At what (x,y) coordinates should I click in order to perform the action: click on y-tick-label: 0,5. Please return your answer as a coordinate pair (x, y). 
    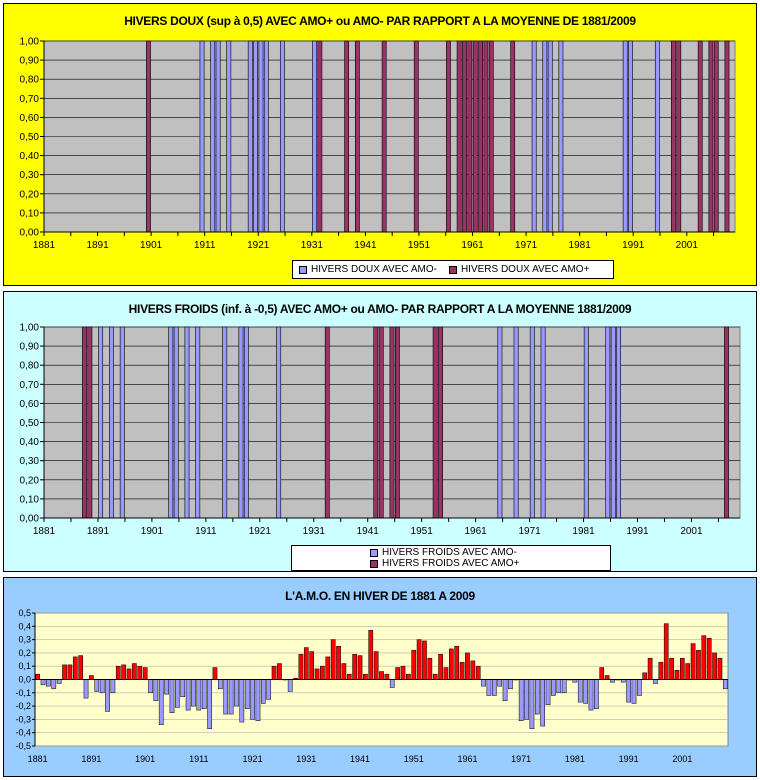
    Looking at the image, I should click on (24, 613).